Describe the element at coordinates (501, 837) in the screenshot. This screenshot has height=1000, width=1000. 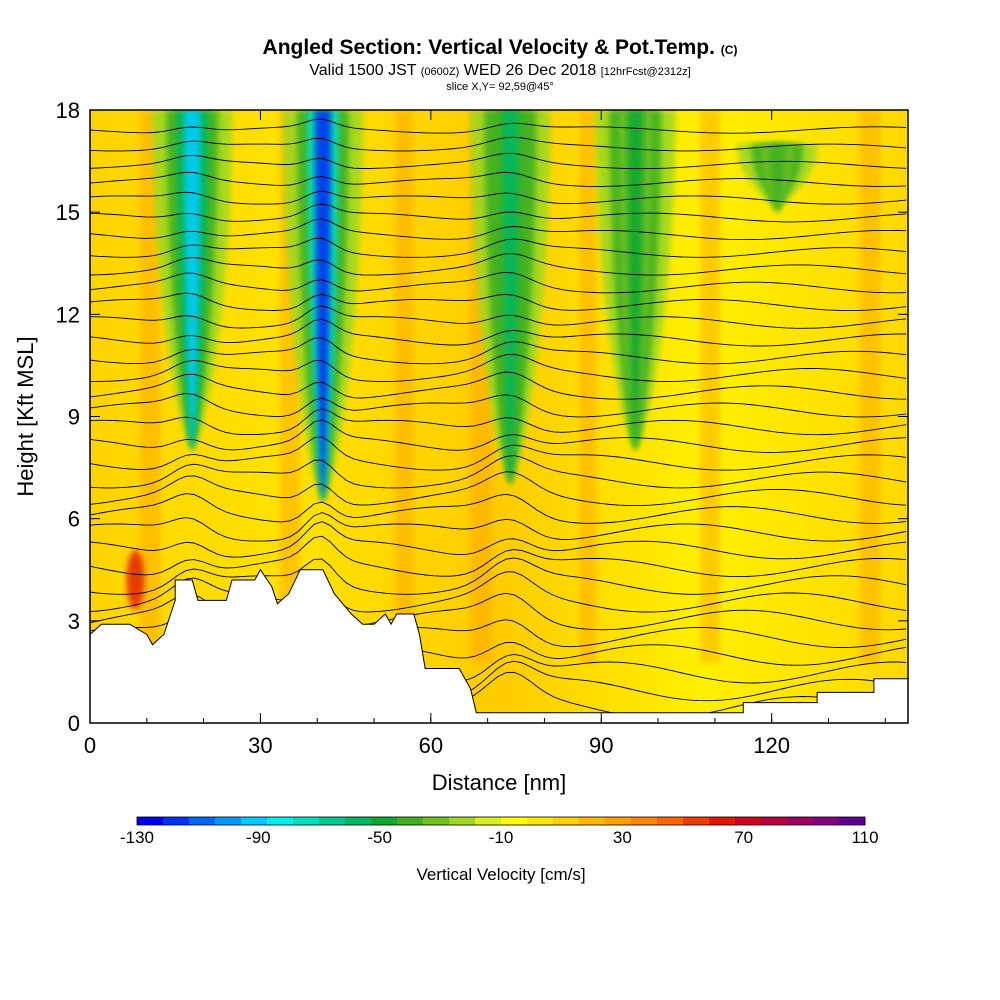
I see `colorbar-tick-label: -10` at that location.